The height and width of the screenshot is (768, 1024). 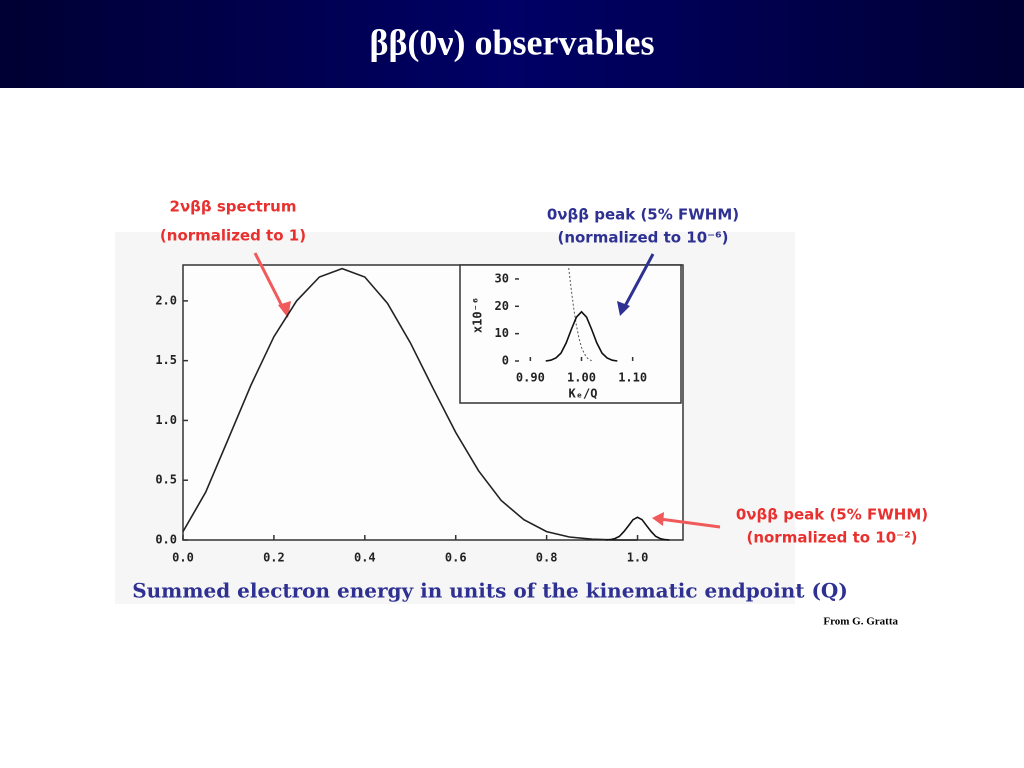 What do you see at coordinates (166, 540) in the screenshot?
I see `y-tick-label: 0.0` at bounding box center [166, 540].